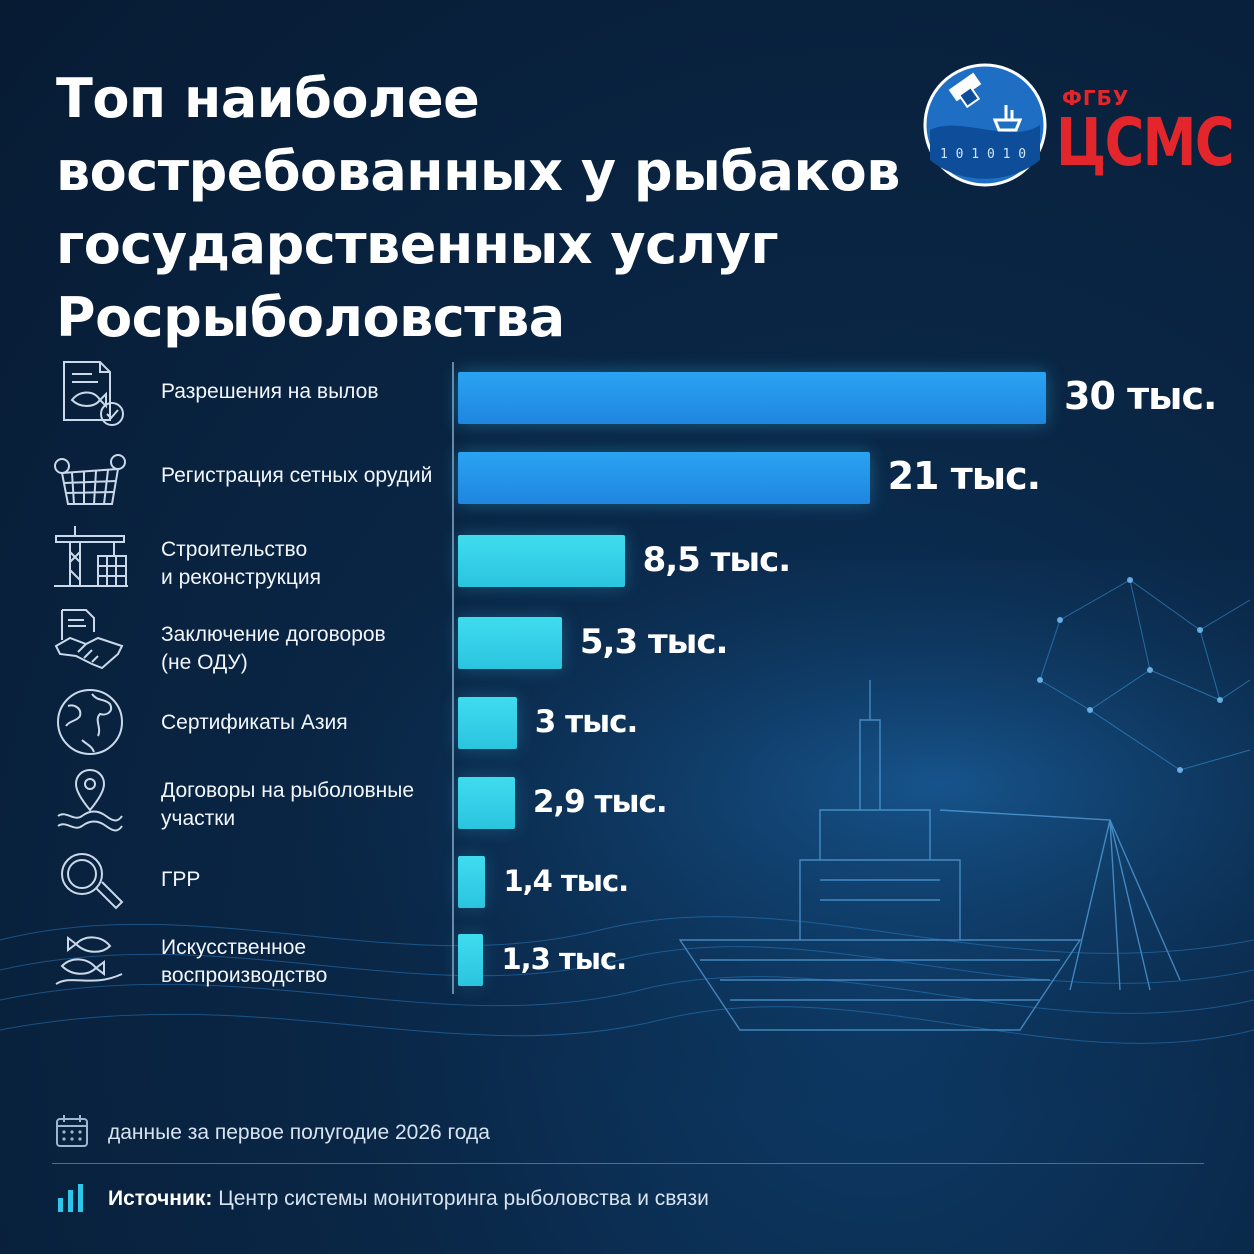  Describe the element at coordinates (478, 171) in the screenshot. I see `title-line-2: востребованных у рыбаков` at that location.